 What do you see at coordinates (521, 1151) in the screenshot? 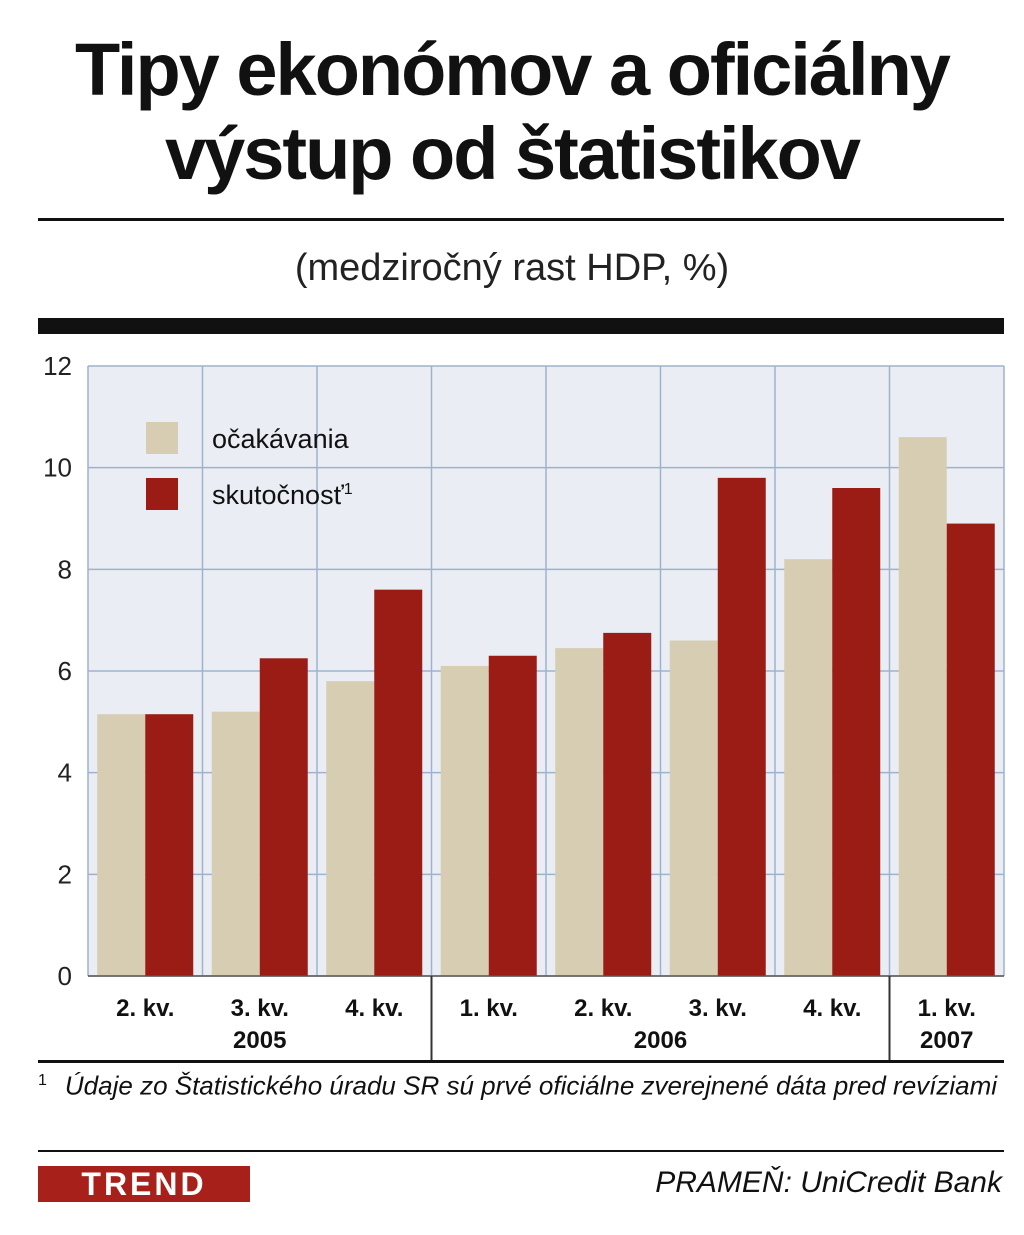
I see `footer-divider` at bounding box center [521, 1151].